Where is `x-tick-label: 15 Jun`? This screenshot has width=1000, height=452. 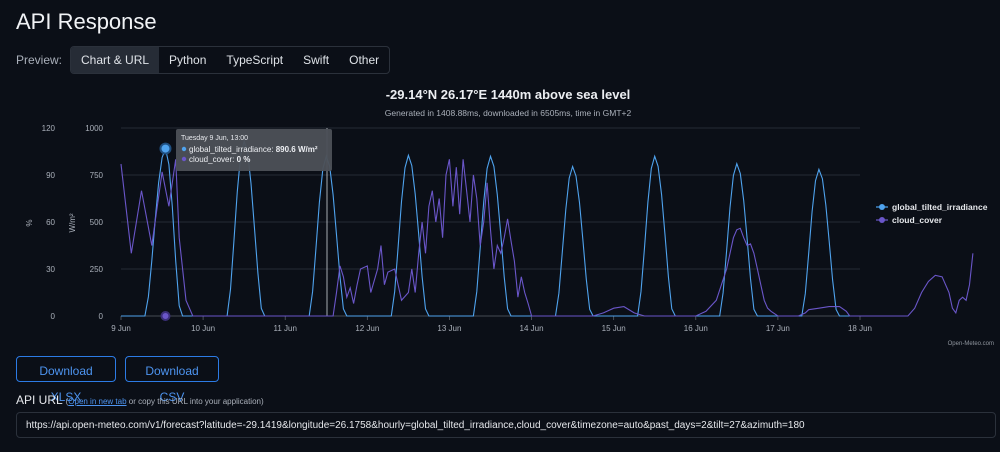
x-tick-label: 15 Jun is located at coordinates (614, 328).